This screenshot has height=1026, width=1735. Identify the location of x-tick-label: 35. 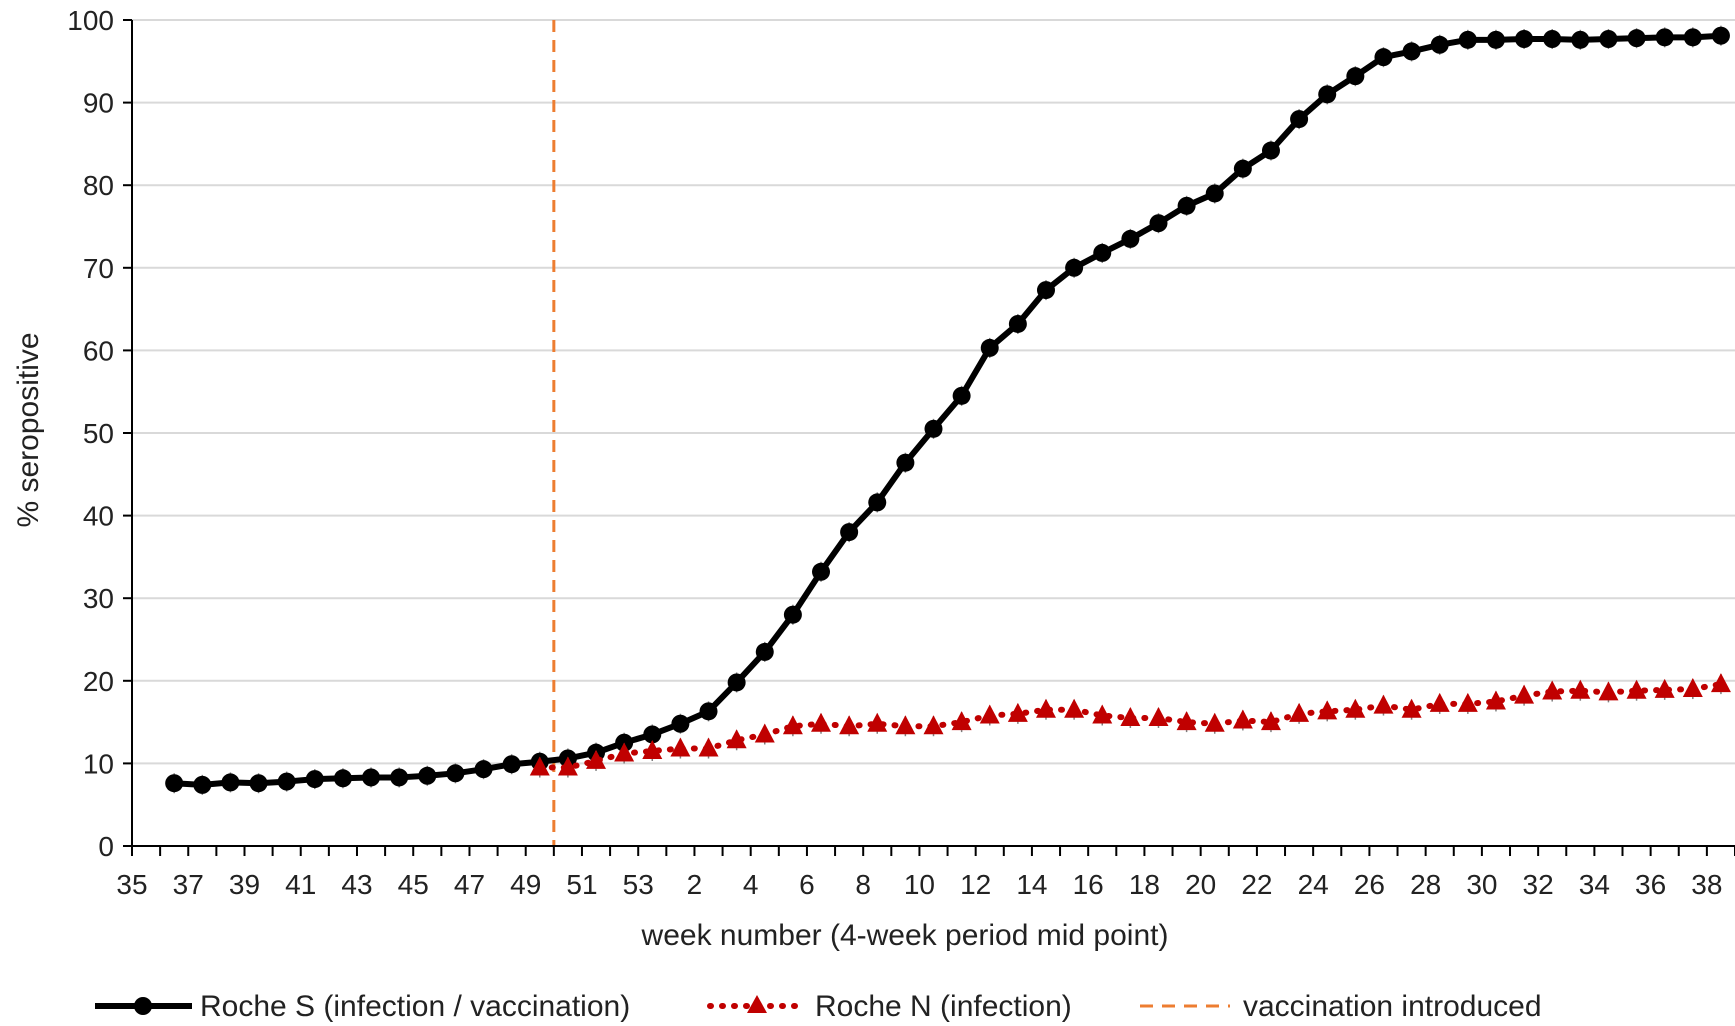
(131, 884).